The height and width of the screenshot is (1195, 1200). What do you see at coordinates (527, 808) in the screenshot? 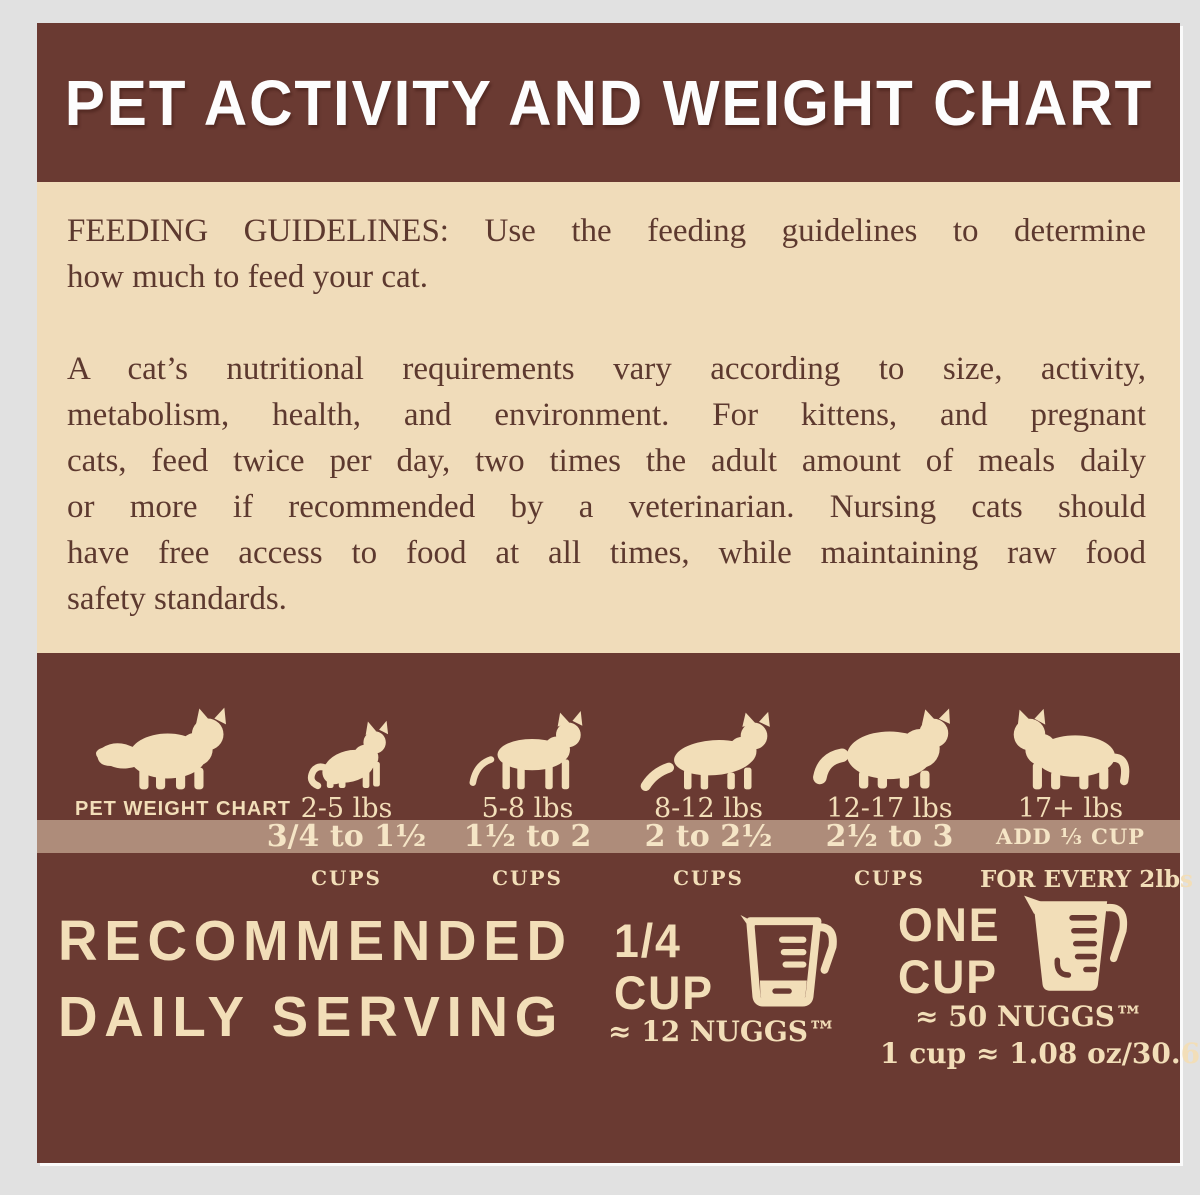
I see `weight-label: 5-8 lbs` at bounding box center [527, 808].